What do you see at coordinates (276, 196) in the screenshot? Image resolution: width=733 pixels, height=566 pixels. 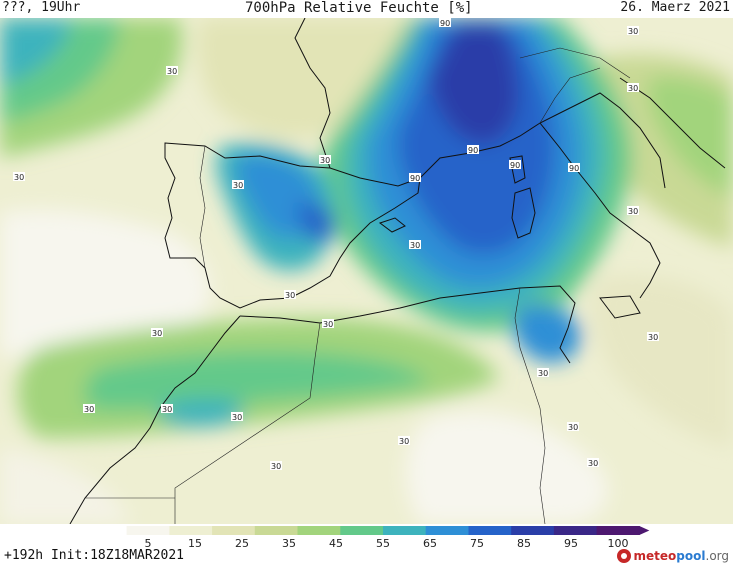 I see `moist-spot-iberia-core` at bounding box center [276, 196].